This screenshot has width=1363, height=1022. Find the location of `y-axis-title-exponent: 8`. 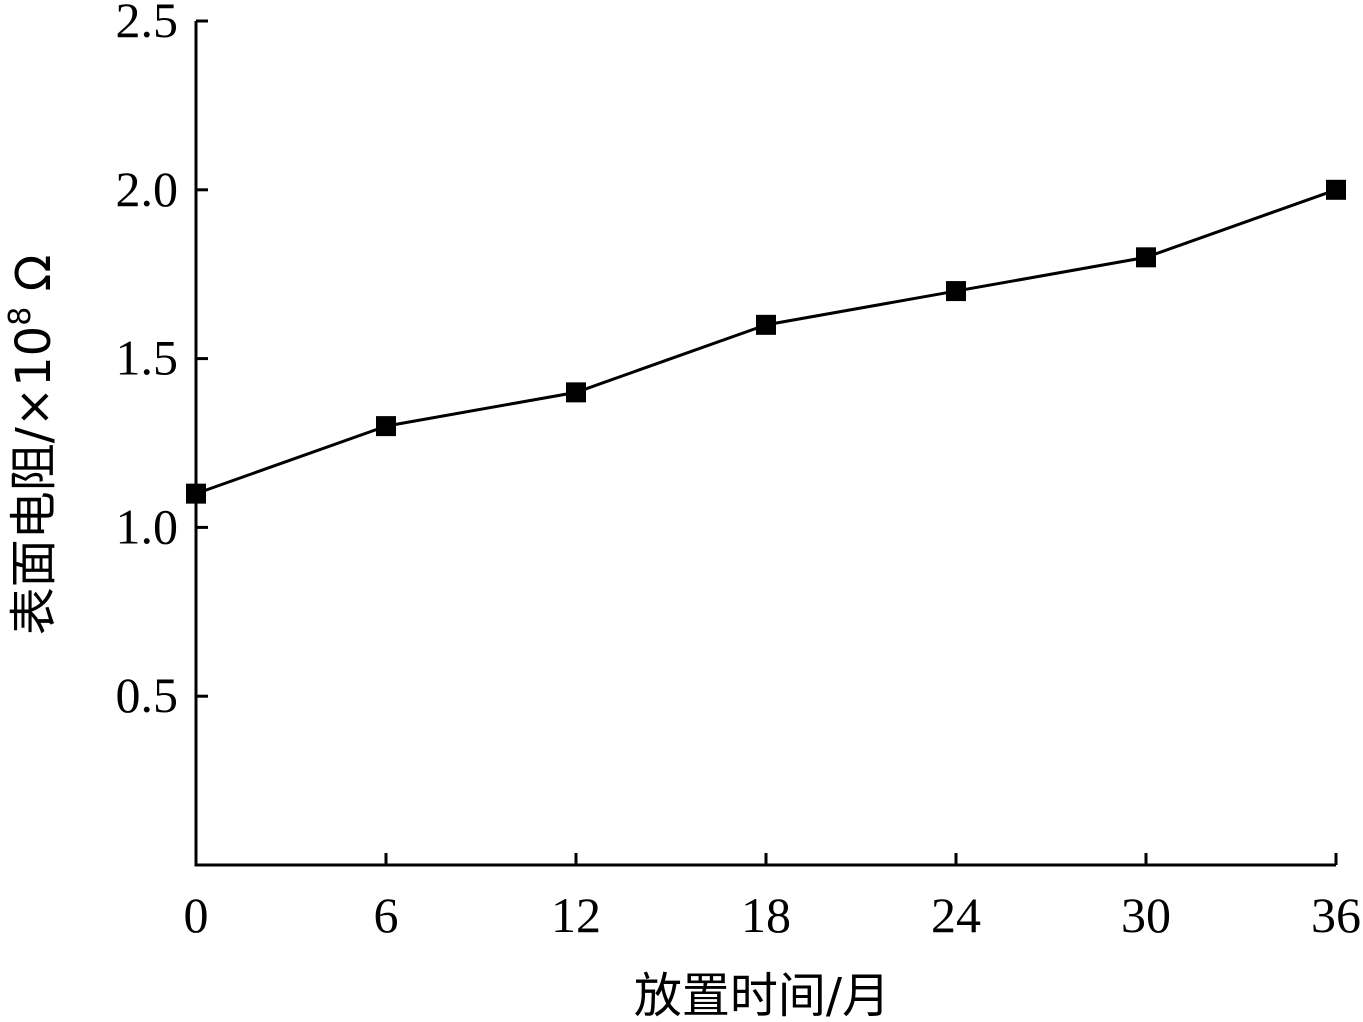

y-axis-title-exponent: 8 is located at coordinates (20, 316).